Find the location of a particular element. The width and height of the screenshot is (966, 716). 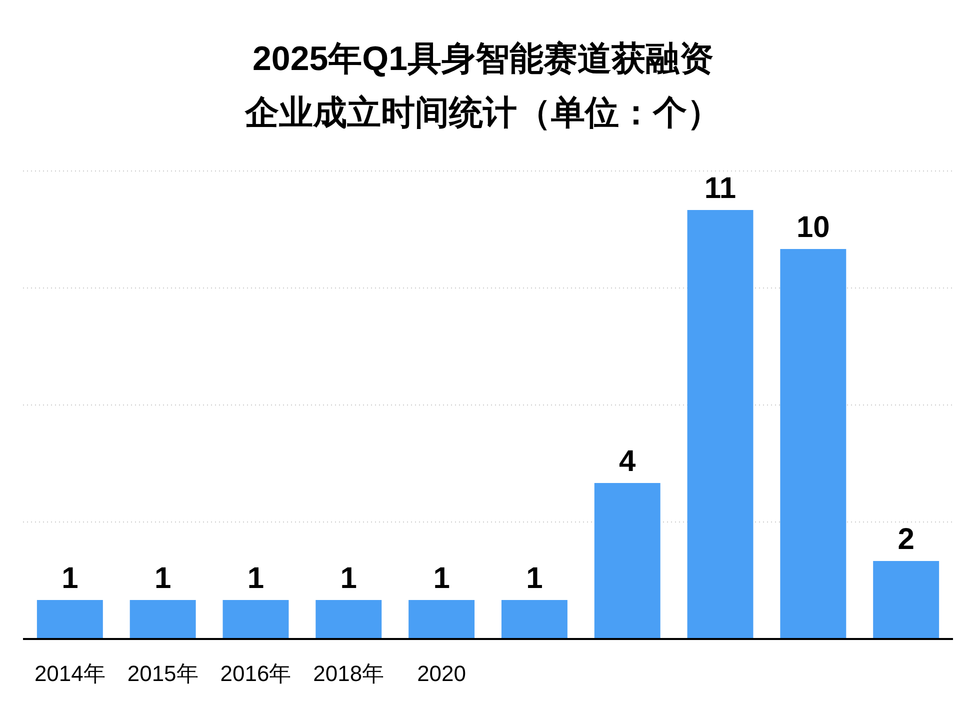

data-label: 2 is located at coordinates (906, 539).